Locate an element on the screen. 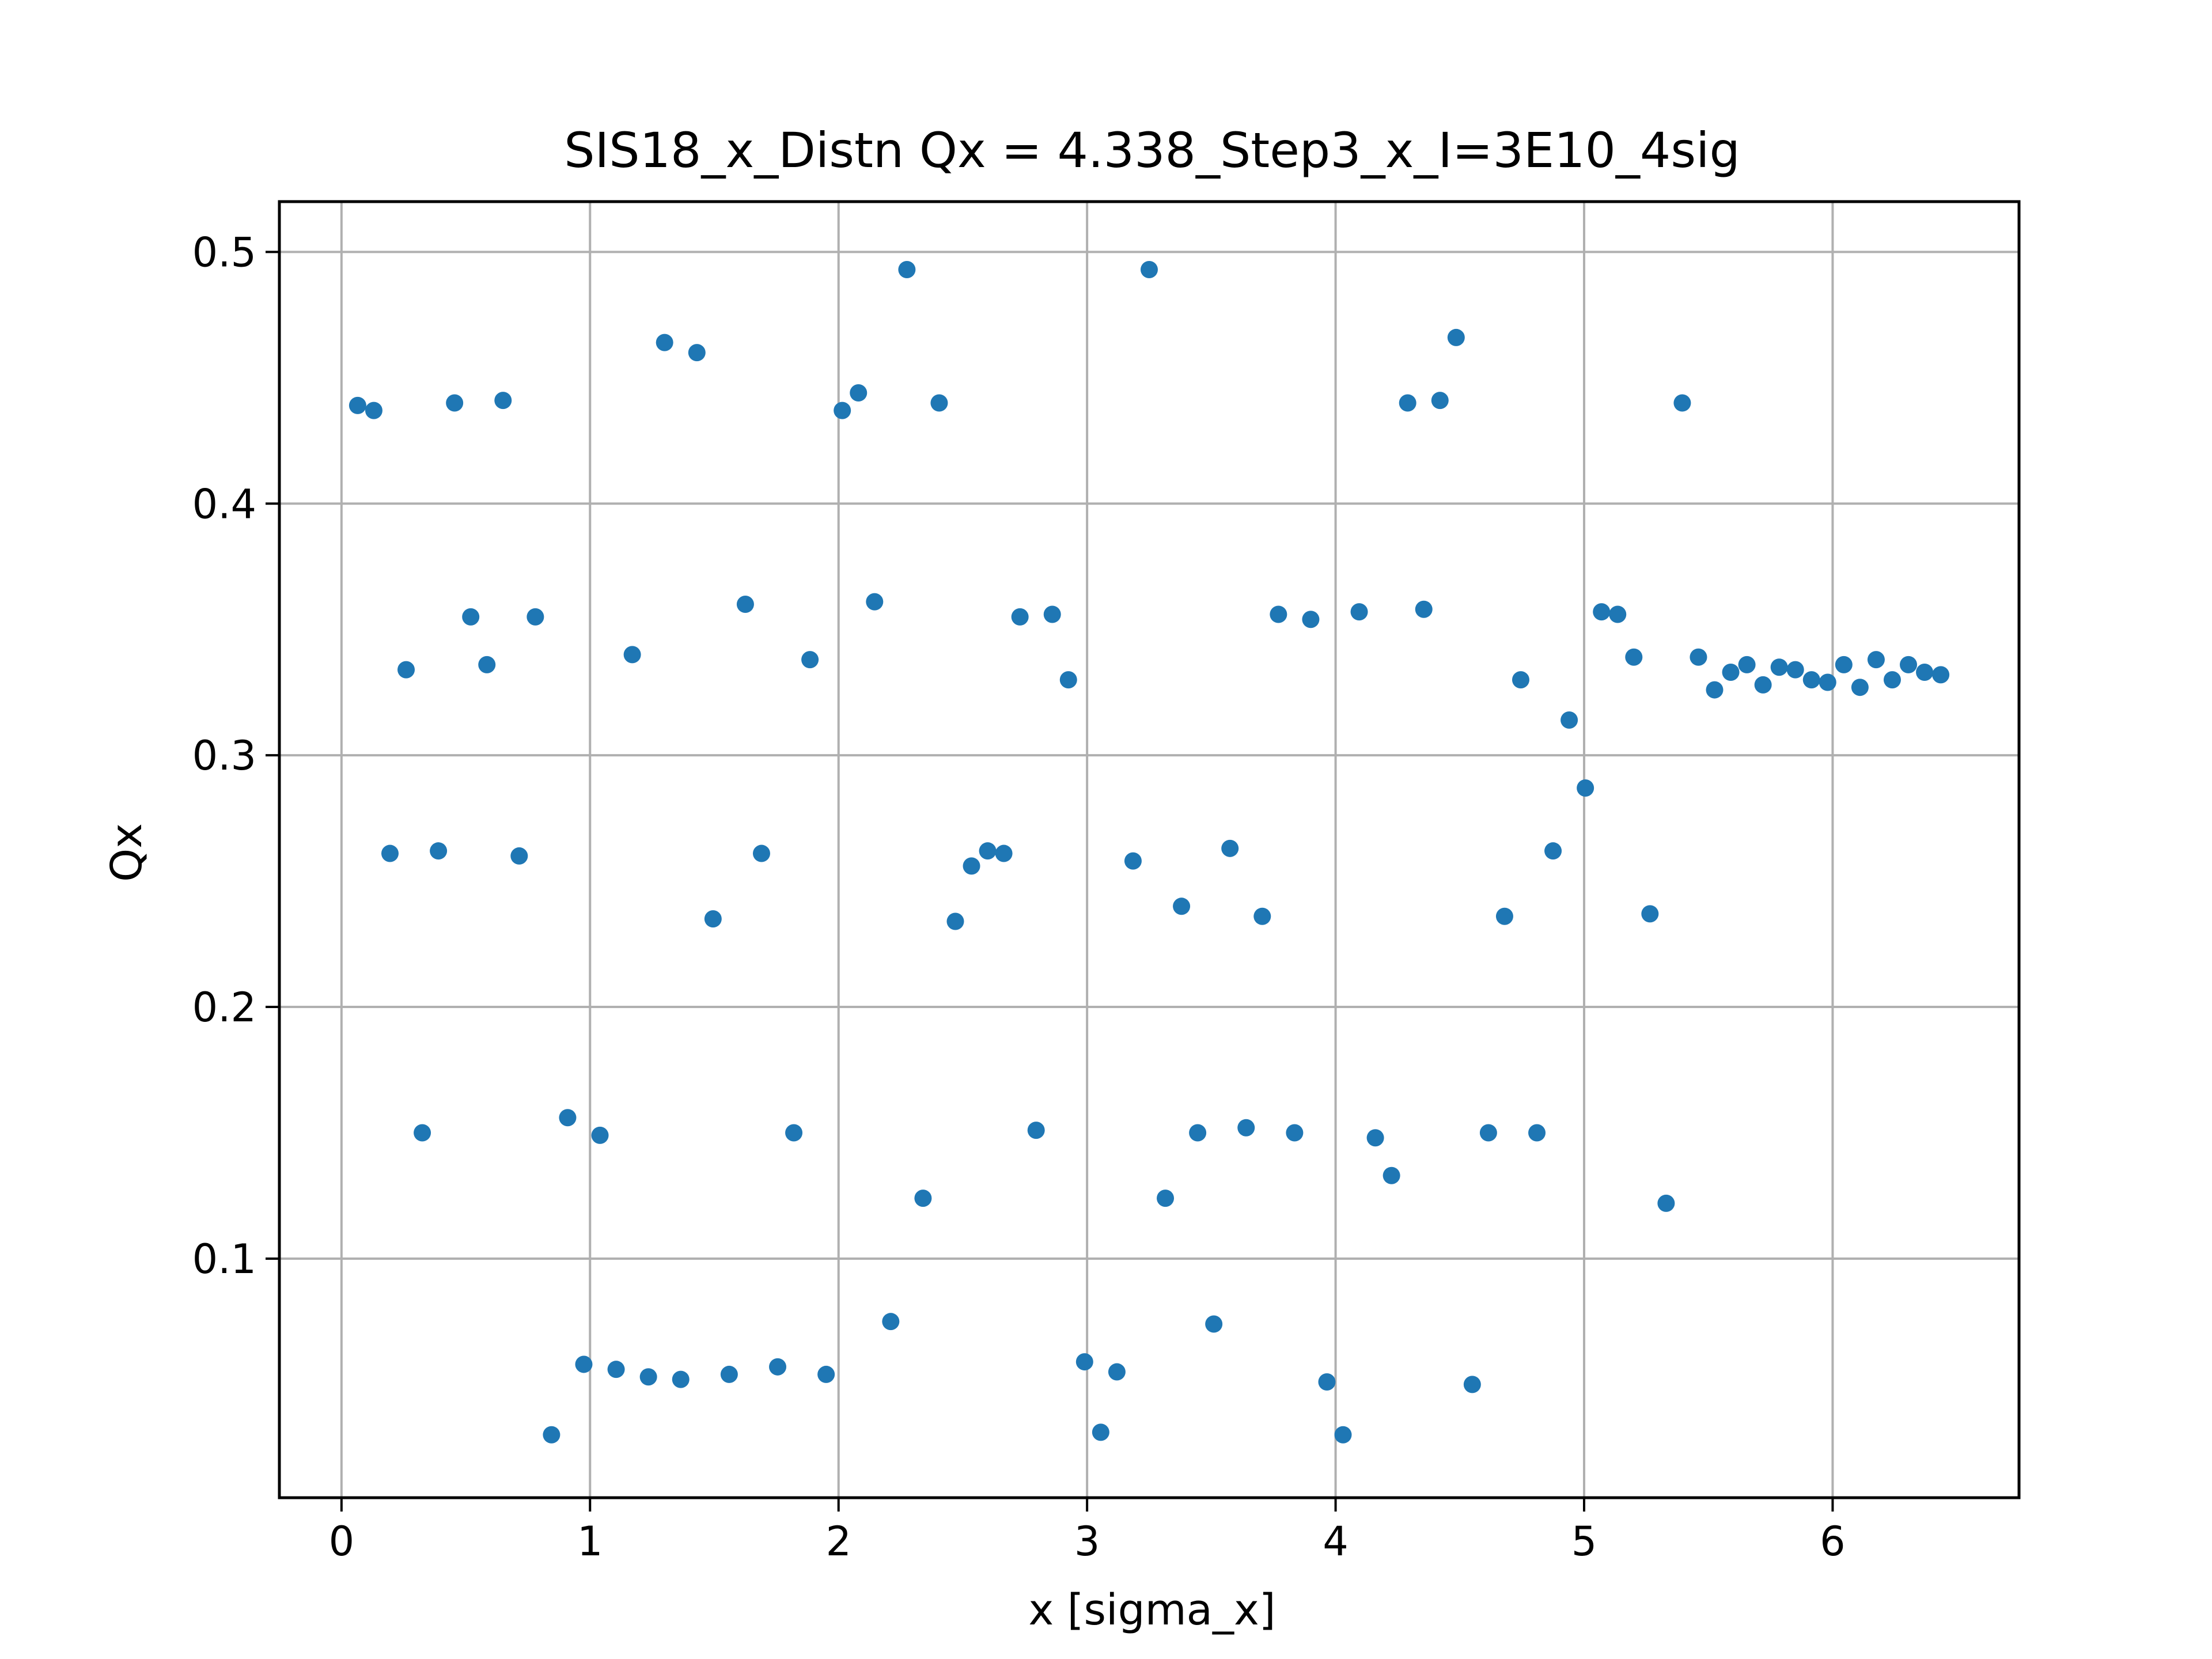  y-tick-label: 0.3 is located at coordinates (224, 755).